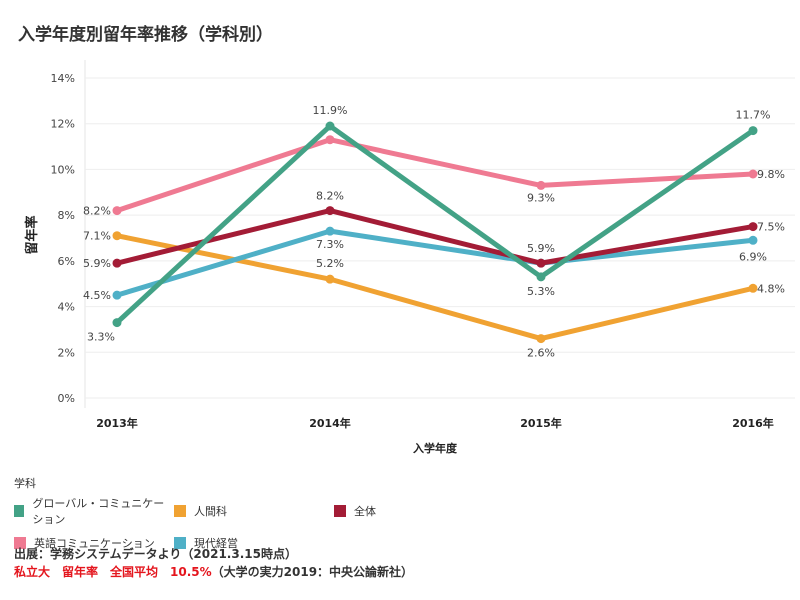  Describe the element at coordinates (254, 543) in the screenshot. I see `legend-item-modern-management: 現代経営` at that location.